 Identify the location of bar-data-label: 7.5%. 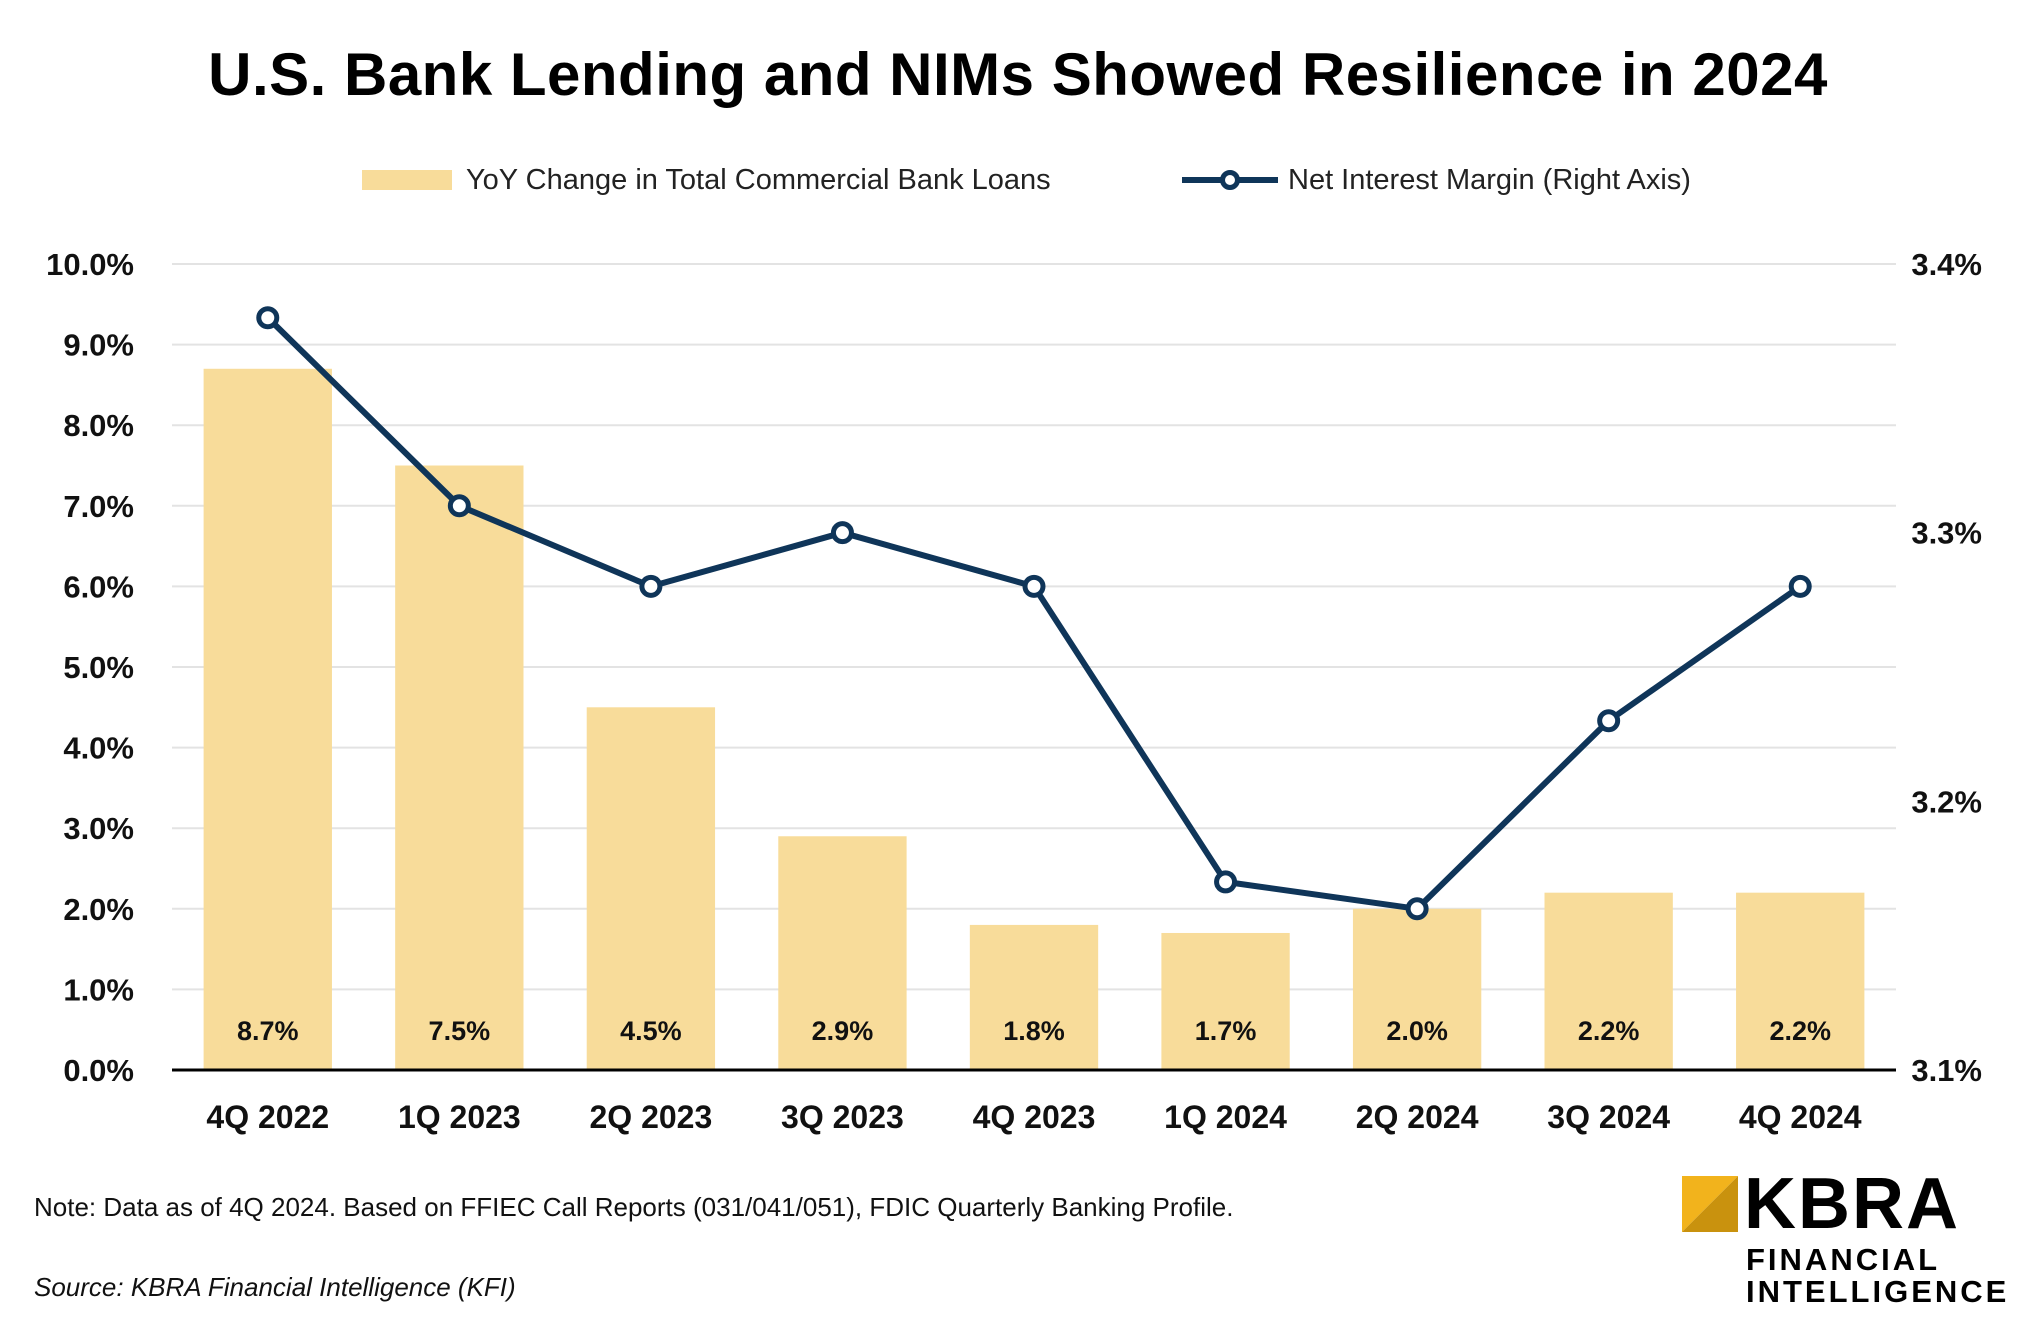
(460, 1031).